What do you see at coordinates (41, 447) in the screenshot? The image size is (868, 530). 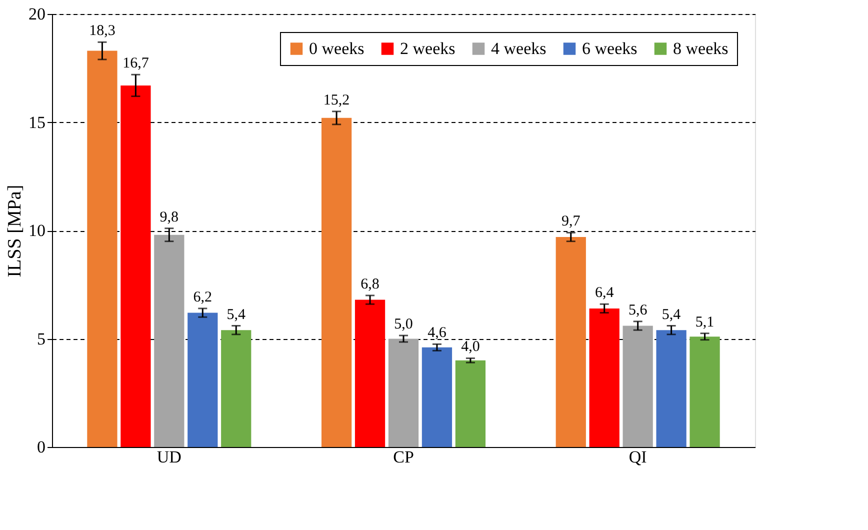 I see `y-tick-label: 0` at bounding box center [41, 447].